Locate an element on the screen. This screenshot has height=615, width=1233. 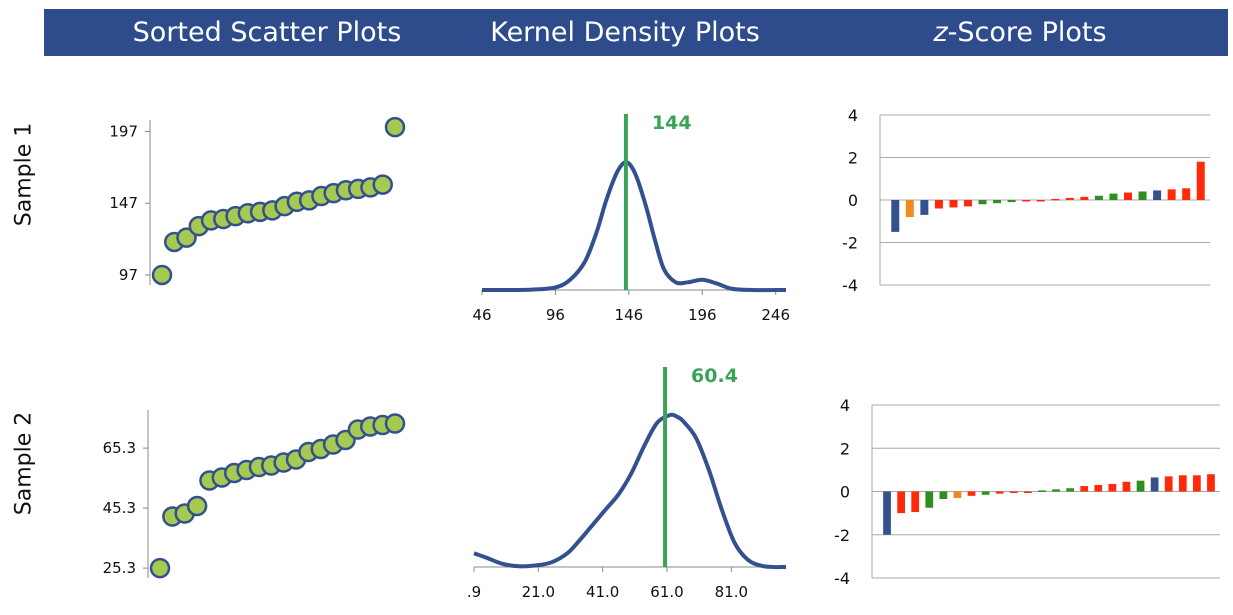
header-z-rest: -Score Plots is located at coordinates (1027, 32).